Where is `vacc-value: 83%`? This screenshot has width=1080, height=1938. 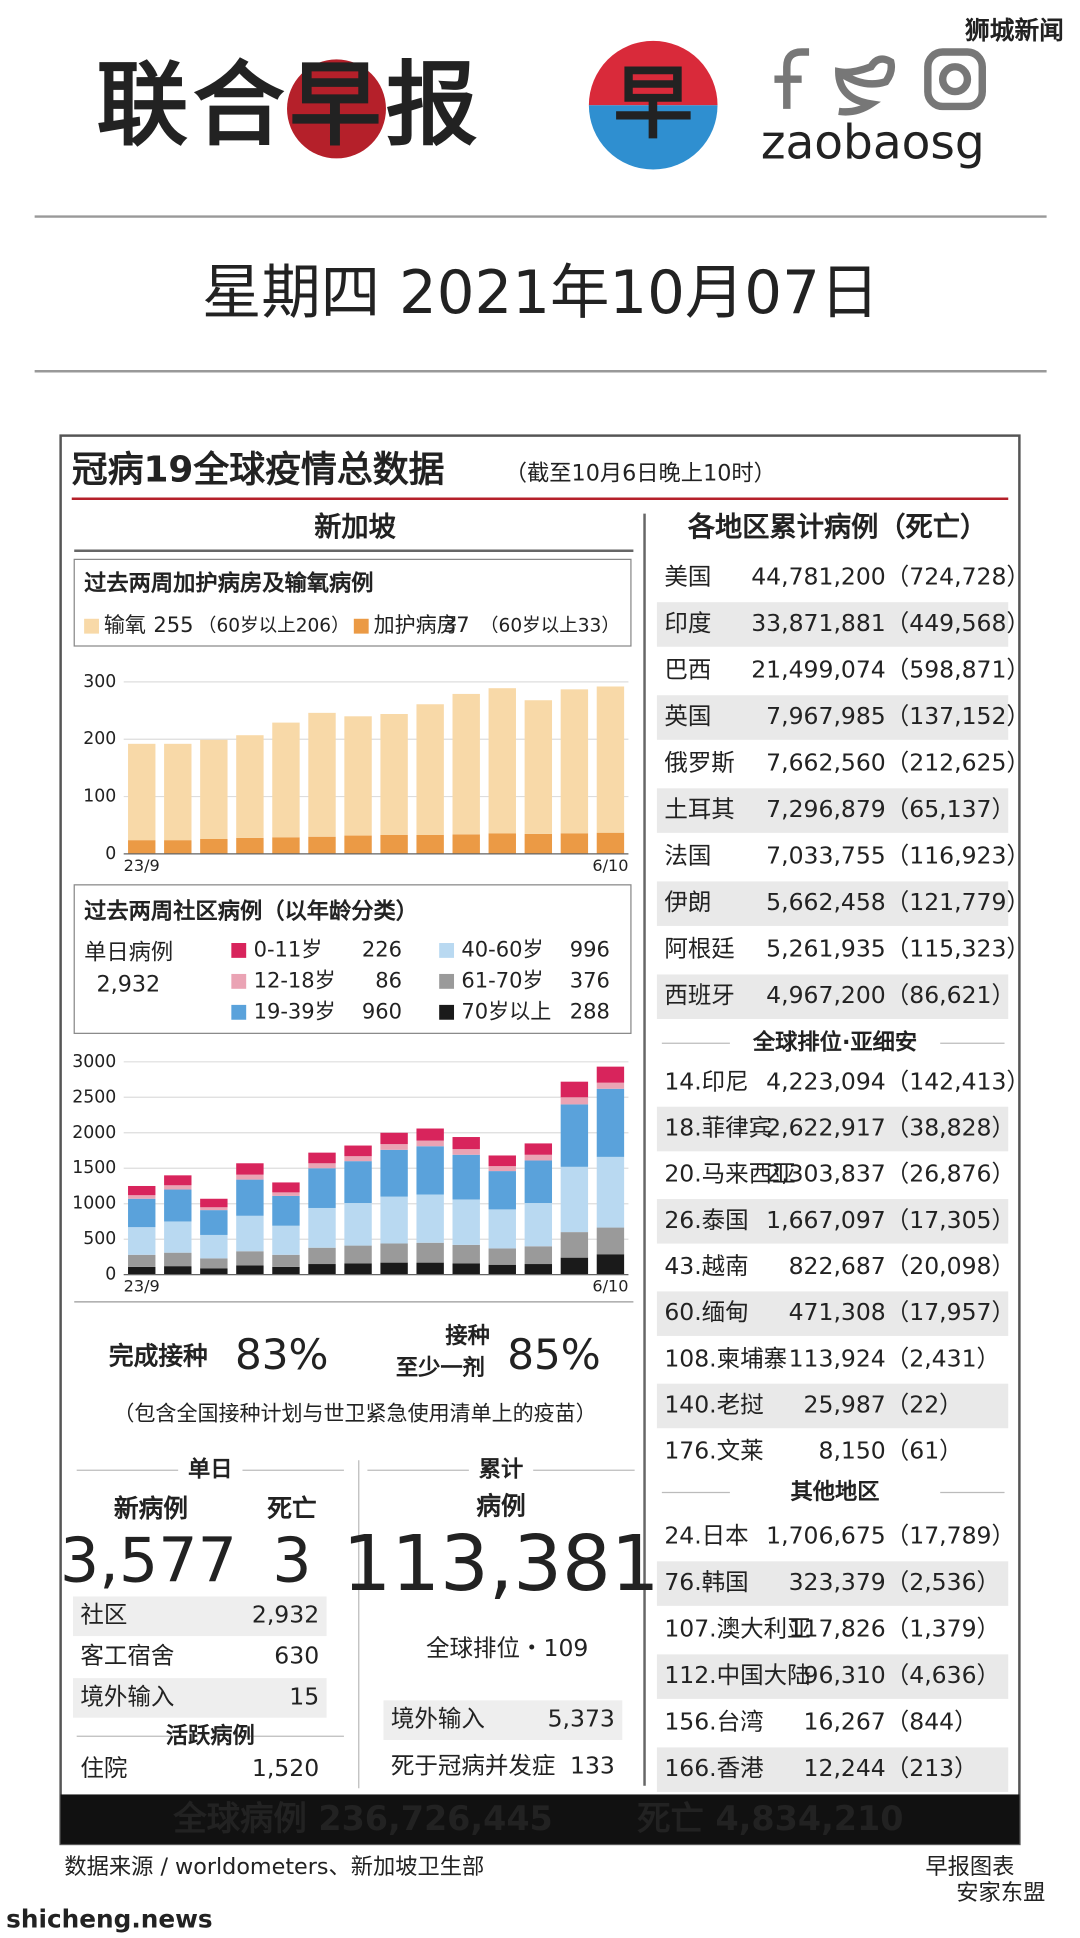 vacc-value: 83% is located at coordinates (281, 1354).